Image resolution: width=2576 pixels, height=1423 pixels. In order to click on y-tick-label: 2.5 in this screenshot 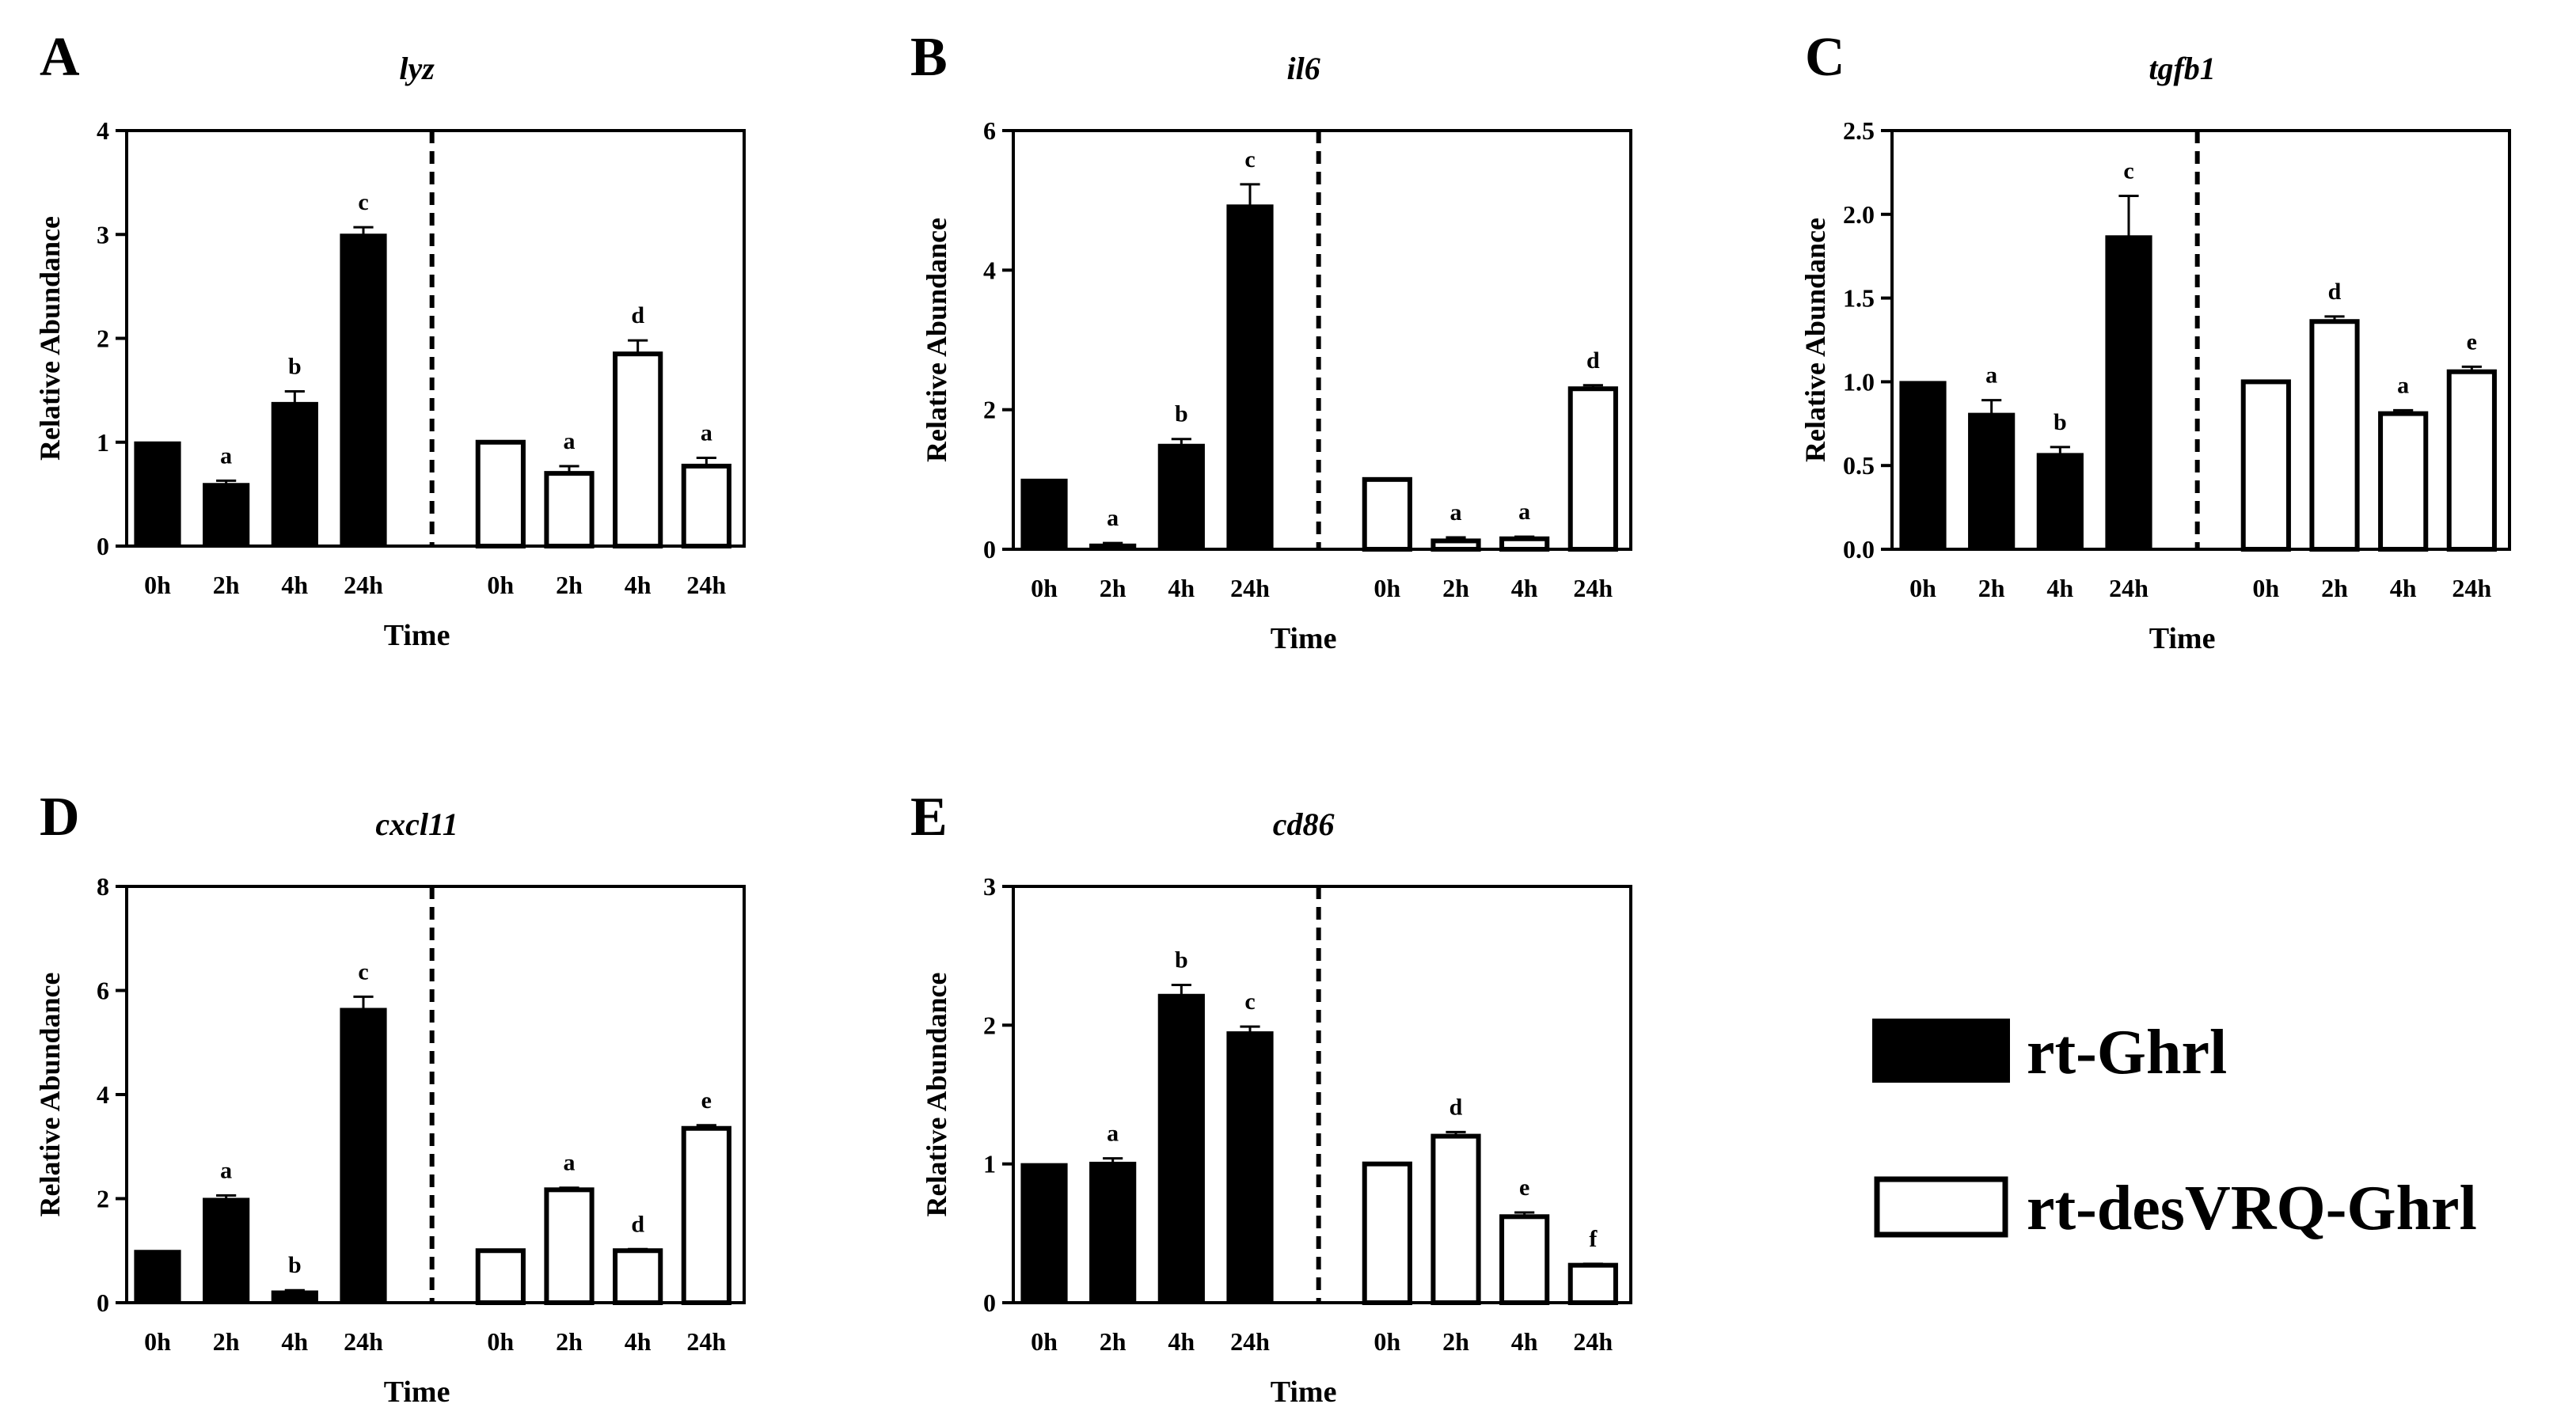, I will do `click(1859, 130)`.